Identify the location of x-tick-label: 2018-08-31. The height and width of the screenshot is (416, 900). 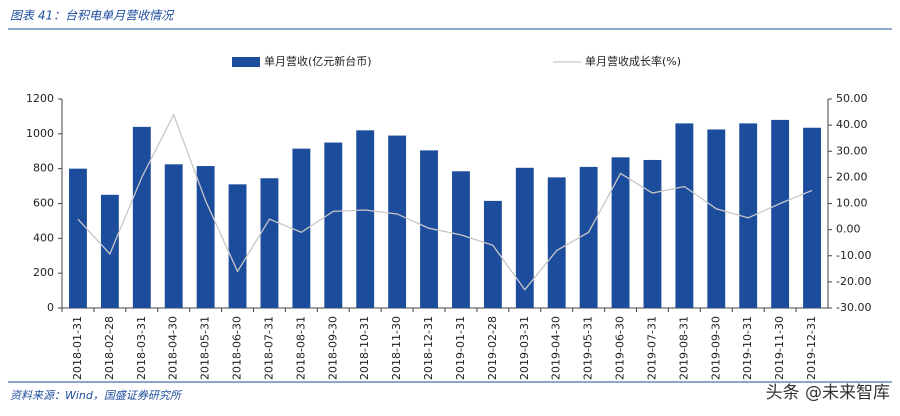
(300, 348).